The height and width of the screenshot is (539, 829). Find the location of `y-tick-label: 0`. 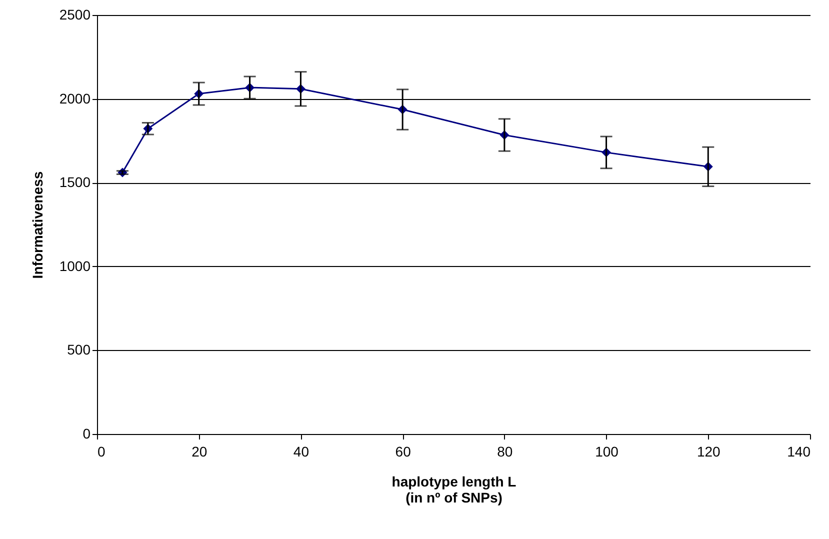

y-tick-label: 0 is located at coordinates (86, 434).